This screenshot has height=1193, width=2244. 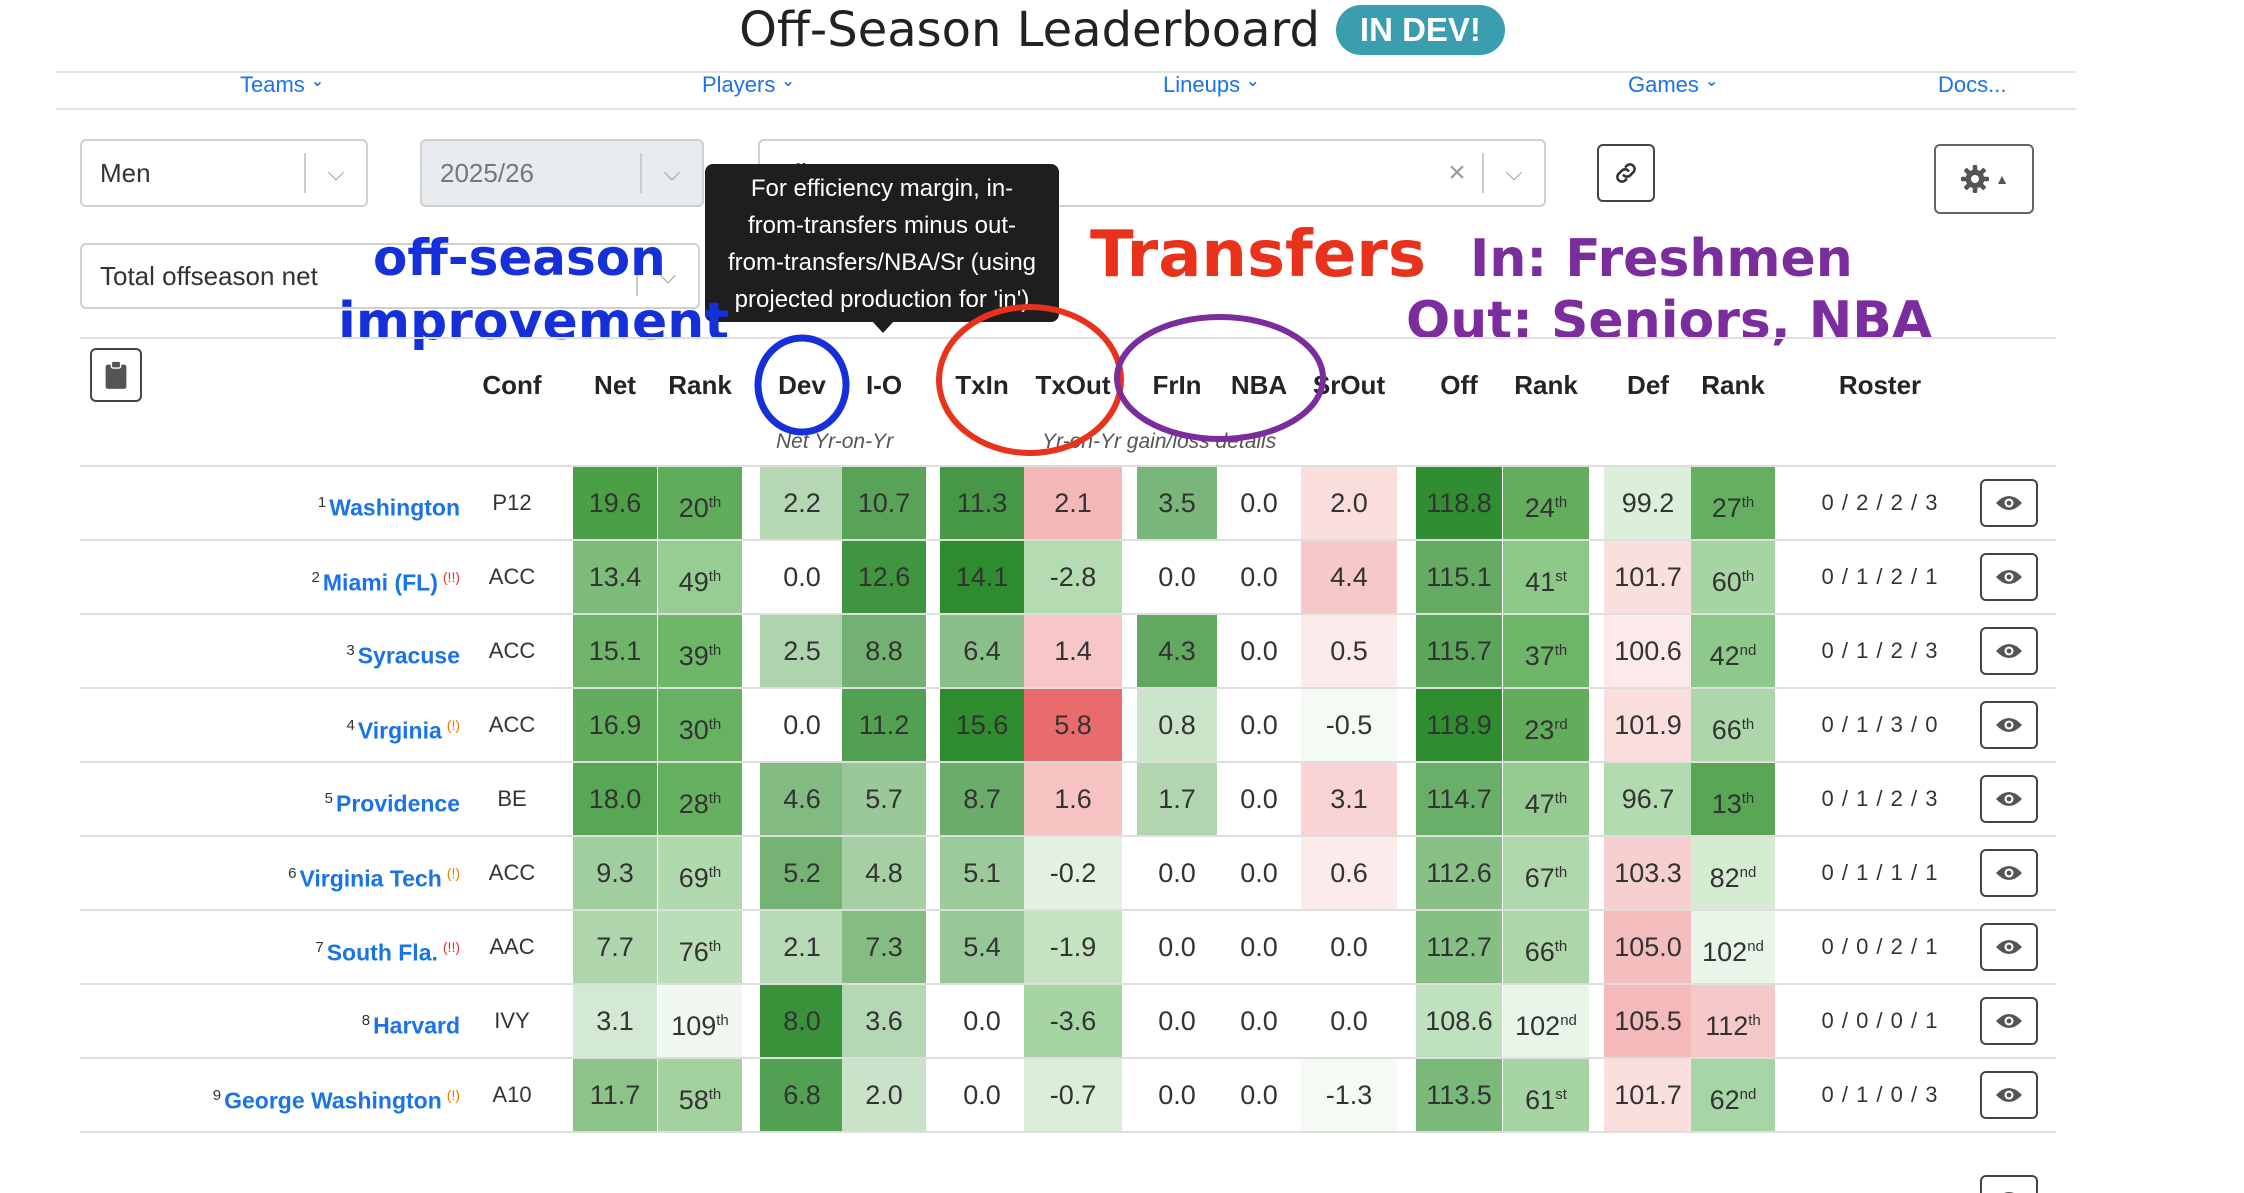 I want to click on team-link: Virginia Tech, so click(x=370, y=878).